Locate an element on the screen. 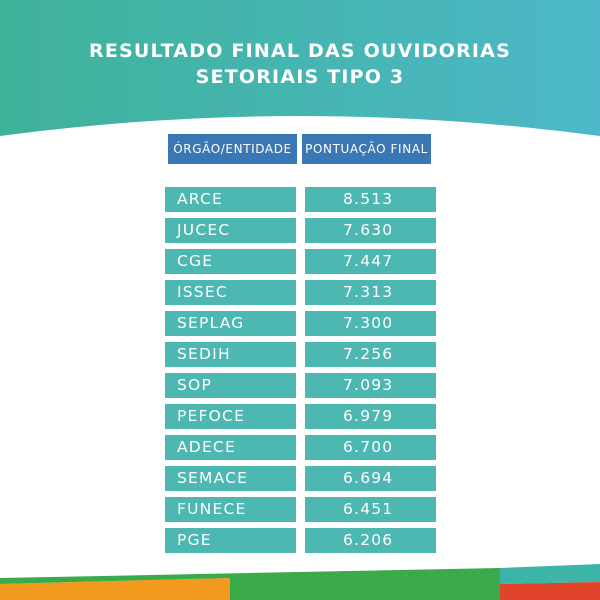  table-row: PGE 6.206 is located at coordinates (300, 540).